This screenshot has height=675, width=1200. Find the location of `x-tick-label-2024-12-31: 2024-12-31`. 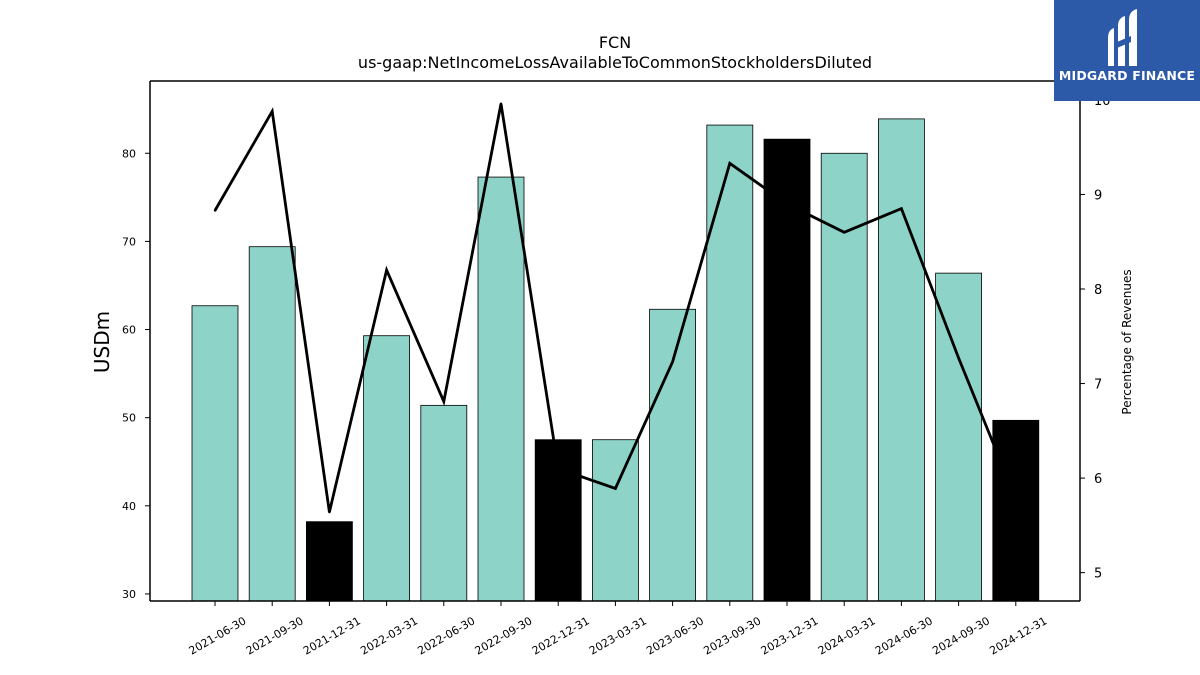

x-tick-label-2024-12-31: 2024-12-31 is located at coordinates (1018, 635).